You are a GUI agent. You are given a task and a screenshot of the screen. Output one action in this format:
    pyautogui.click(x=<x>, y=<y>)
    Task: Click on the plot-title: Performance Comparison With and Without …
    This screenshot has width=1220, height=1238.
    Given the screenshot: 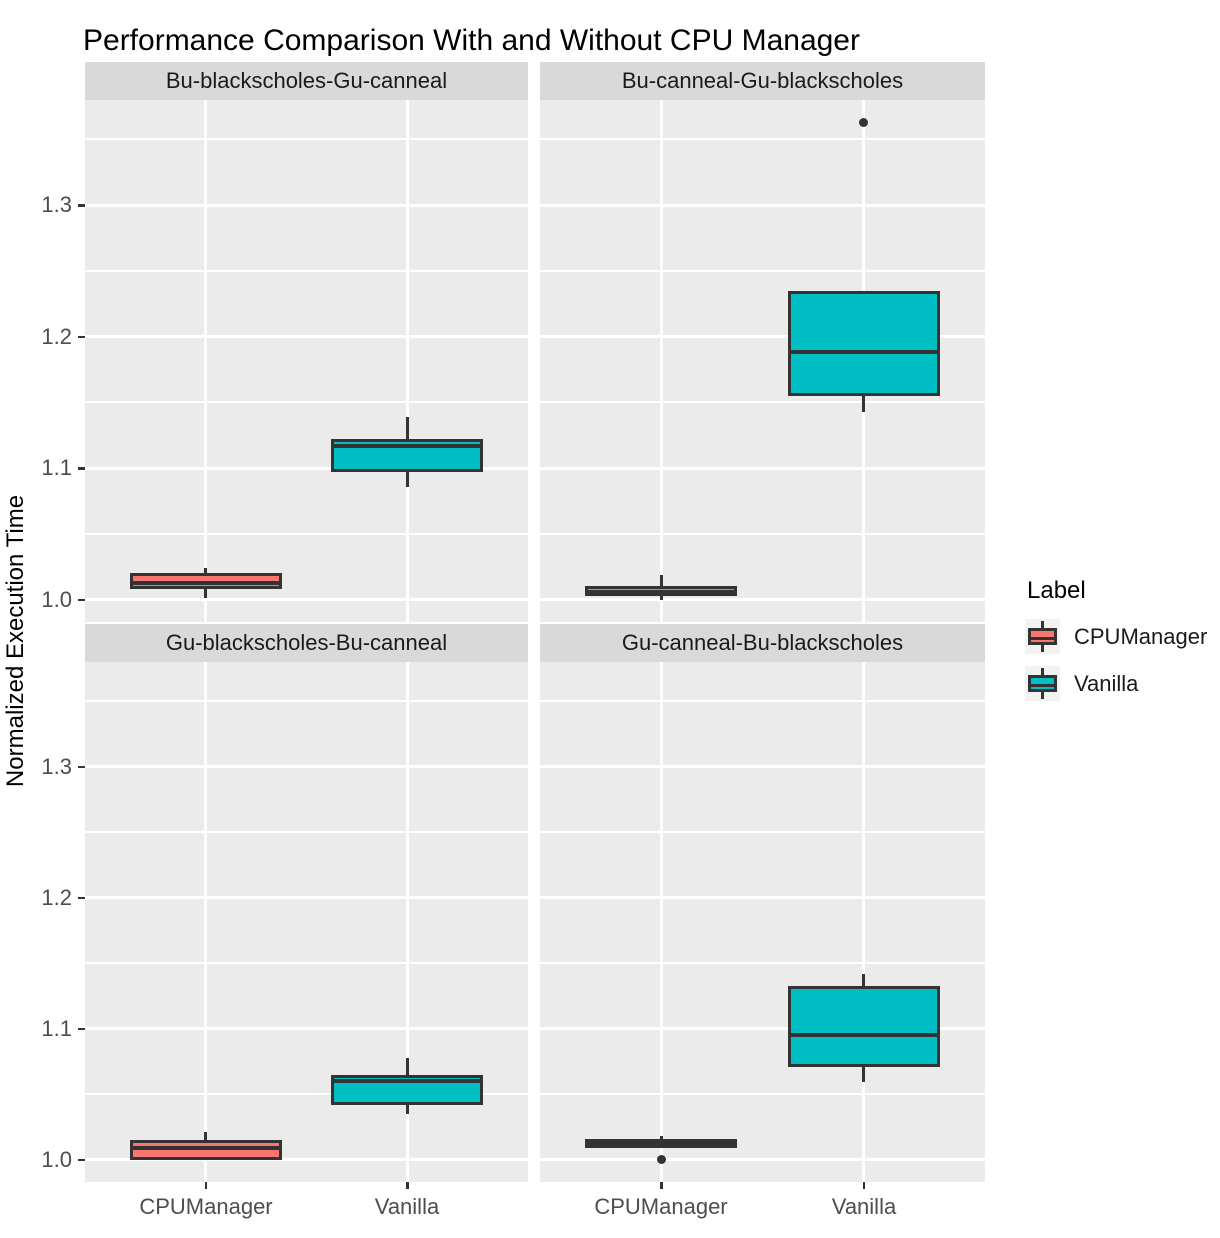 What is the action you would take?
    pyautogui.click(x=471, y=40)
    